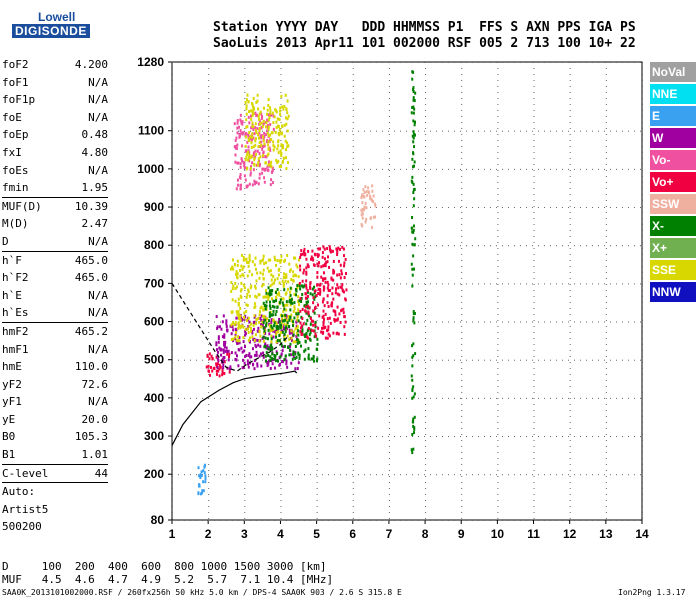  I want to click on param-value: 4.80, so click(95, 152).